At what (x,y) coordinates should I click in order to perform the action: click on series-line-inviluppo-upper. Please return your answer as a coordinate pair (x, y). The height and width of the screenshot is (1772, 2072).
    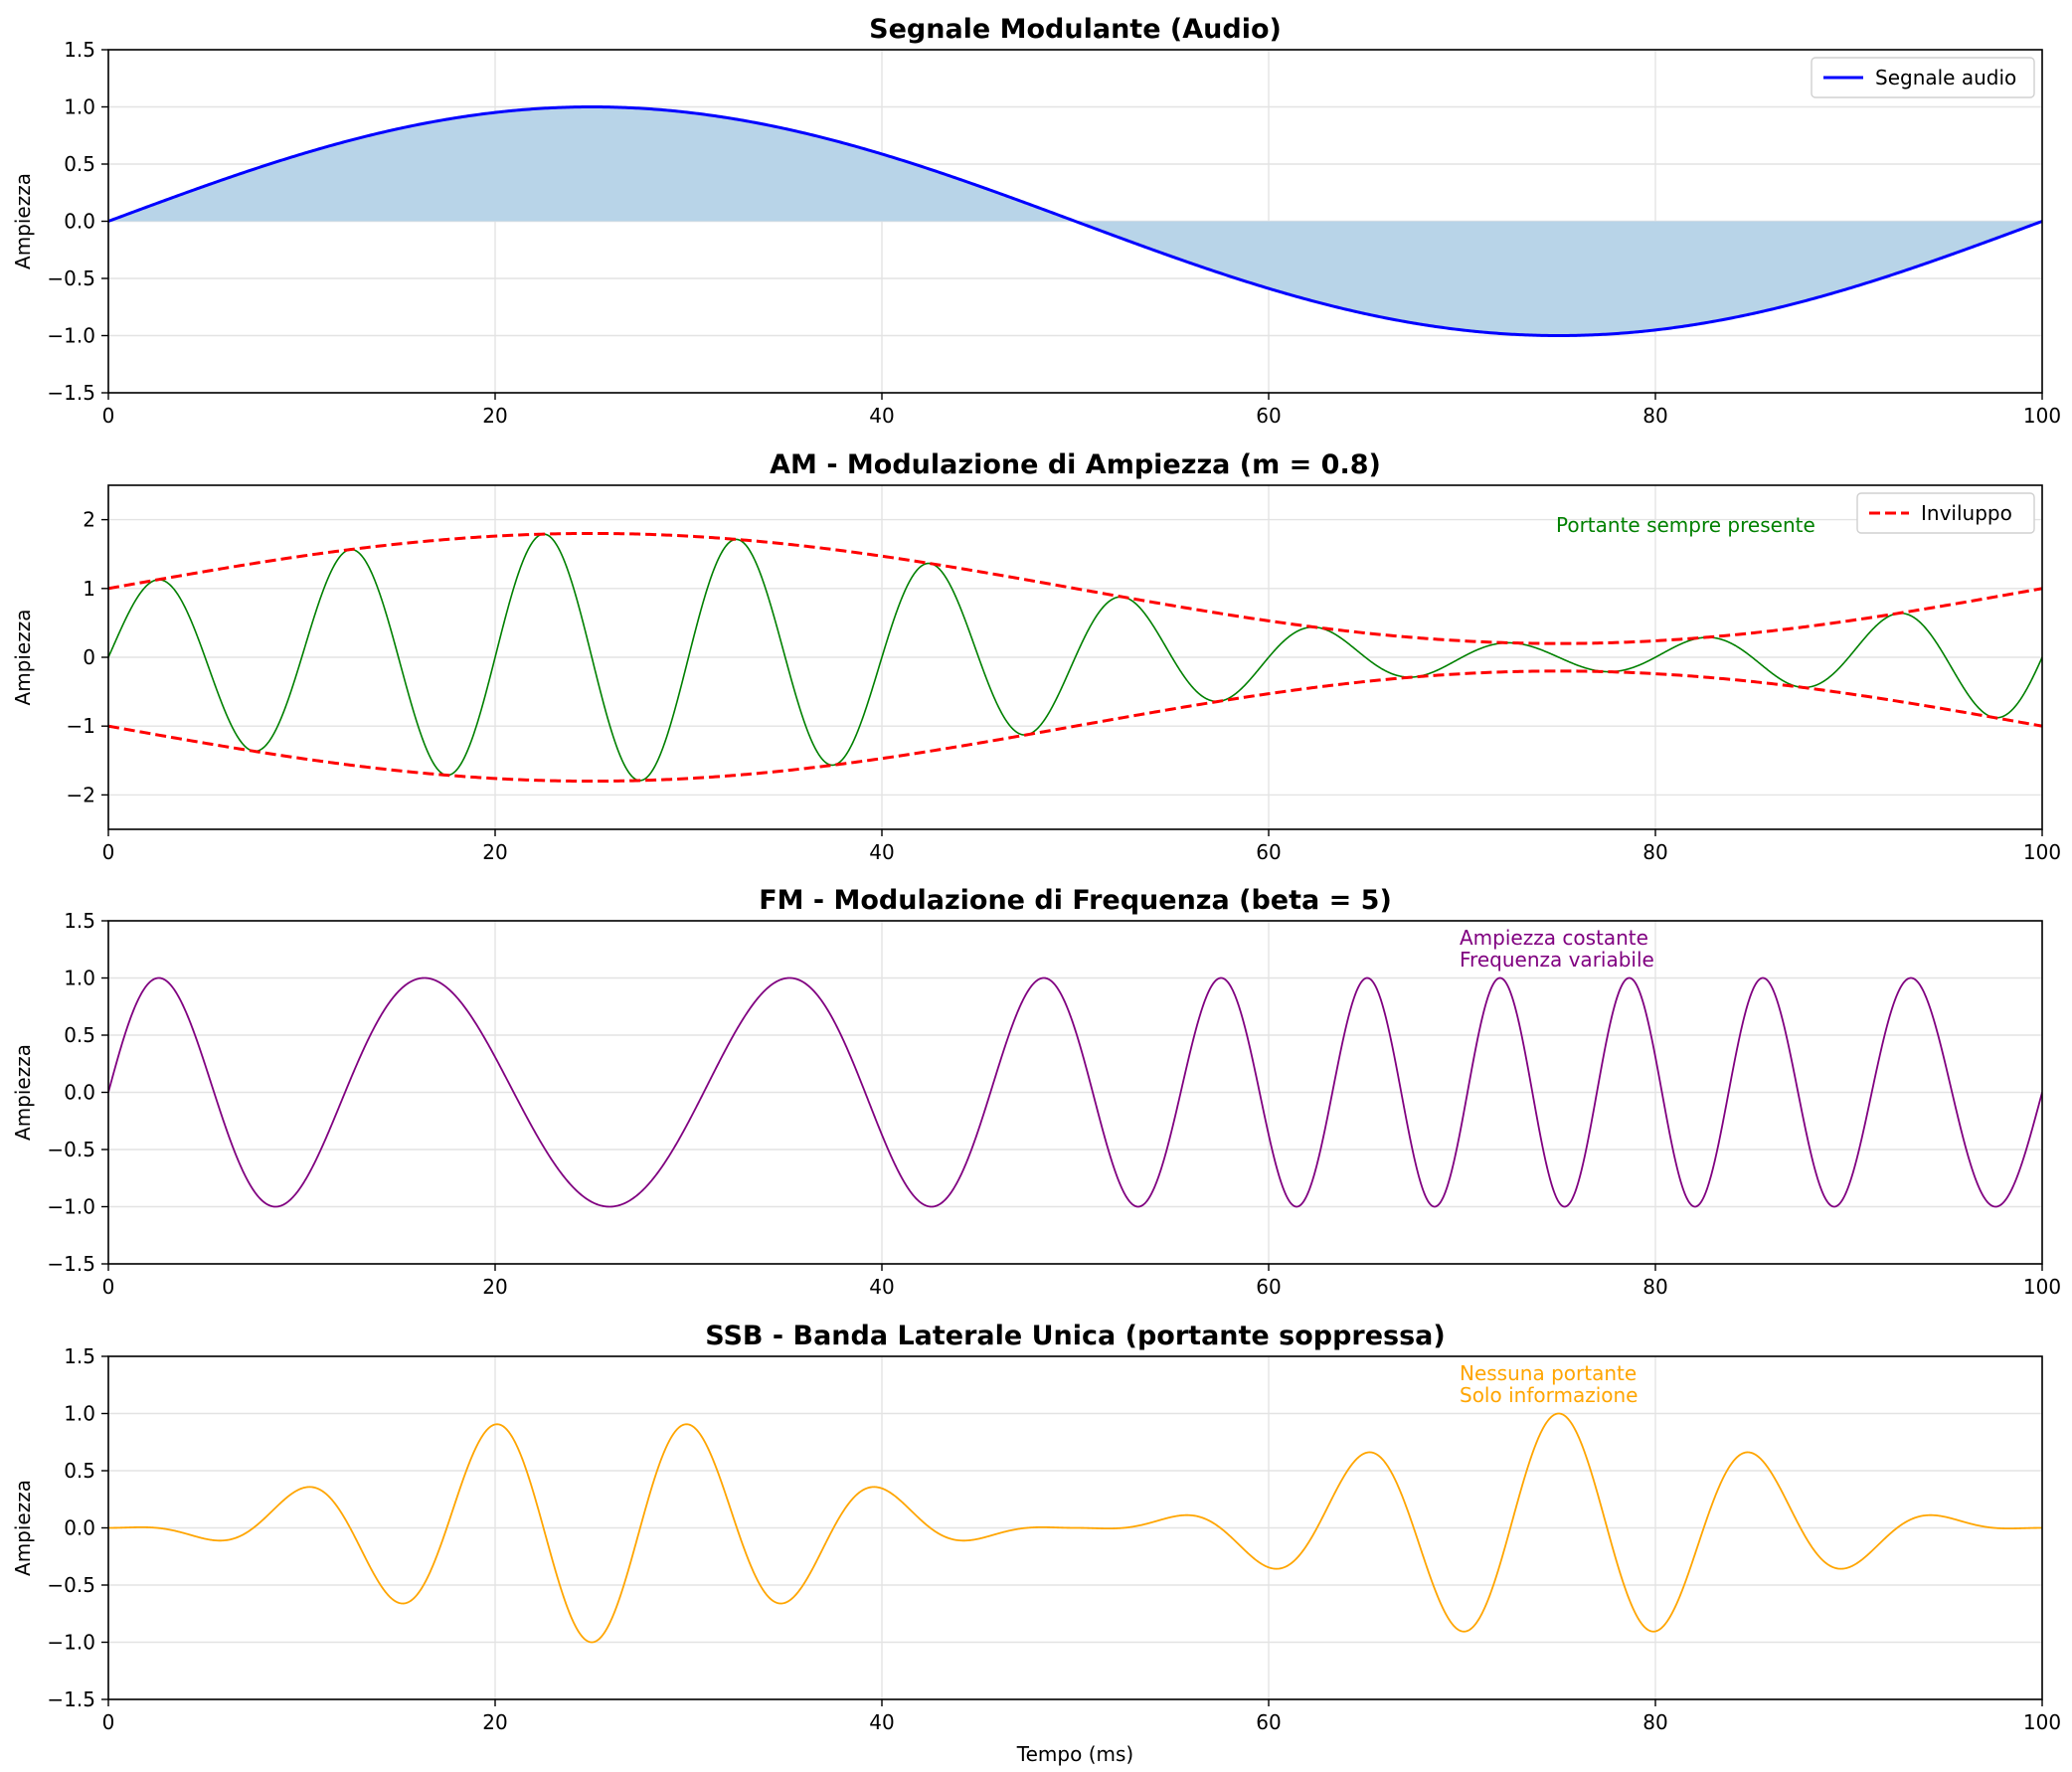
    Looking at the image, I should click on (1075, 588).